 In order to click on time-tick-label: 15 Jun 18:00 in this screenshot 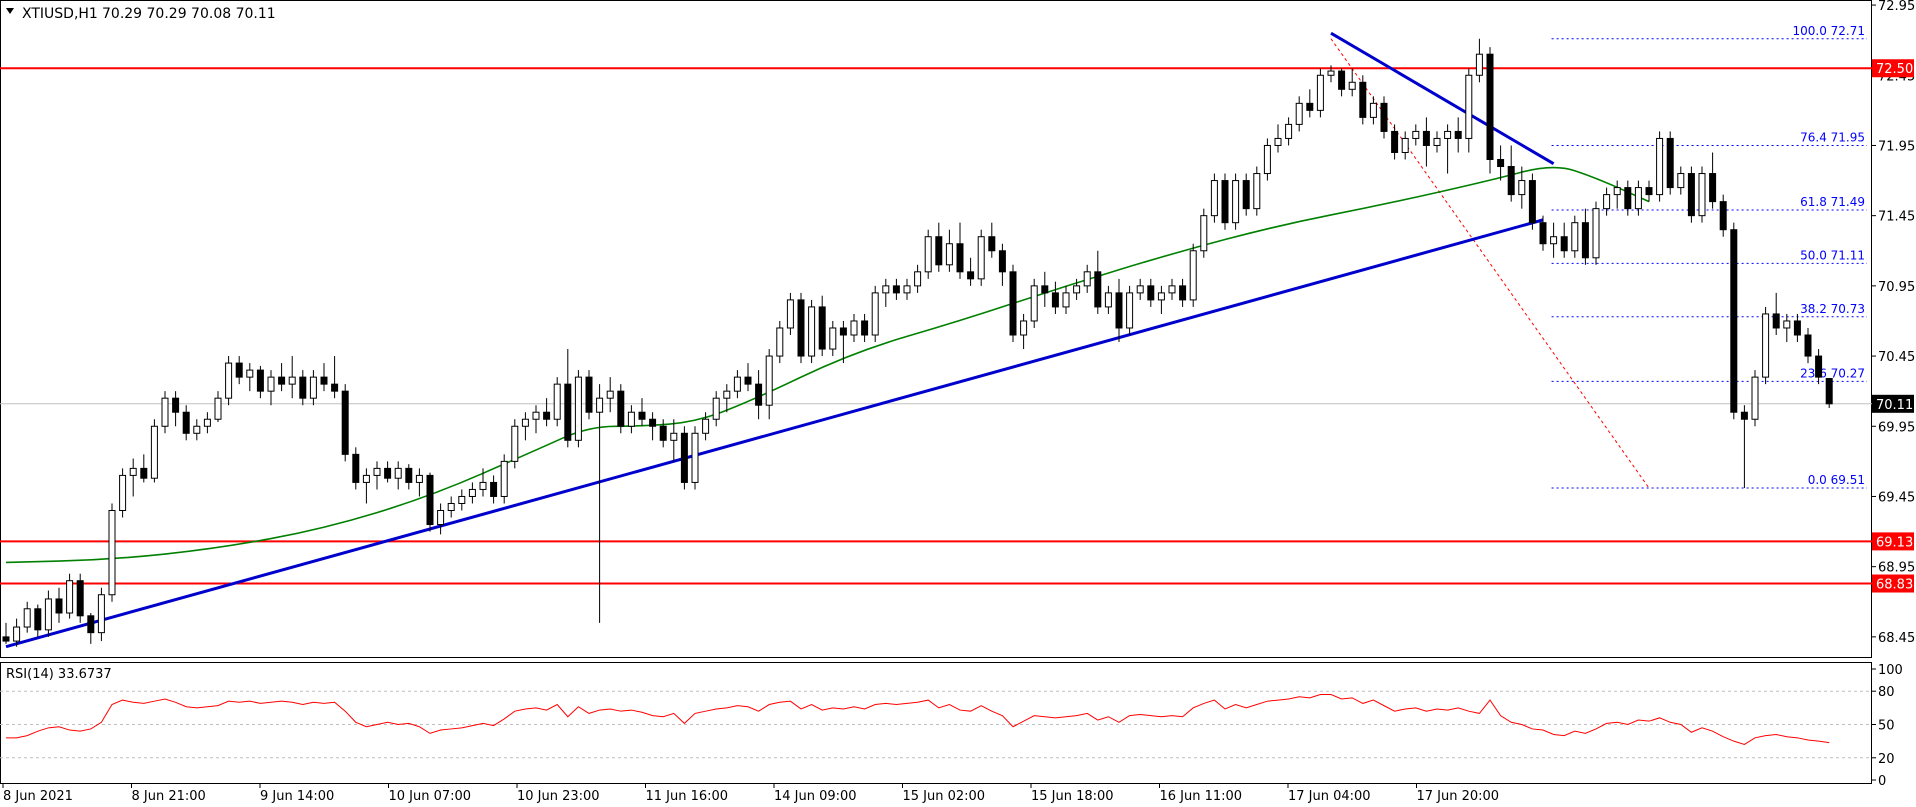, I will do `click(1072, 796)`.